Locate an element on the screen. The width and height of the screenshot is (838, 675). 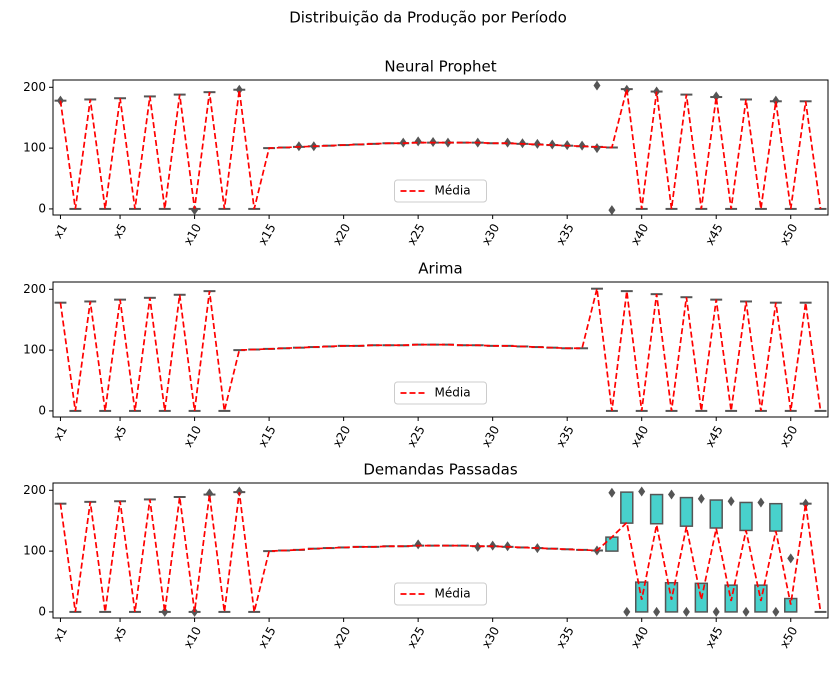
subplot-title: Neural Prophet is located at coordinates (440, 67).